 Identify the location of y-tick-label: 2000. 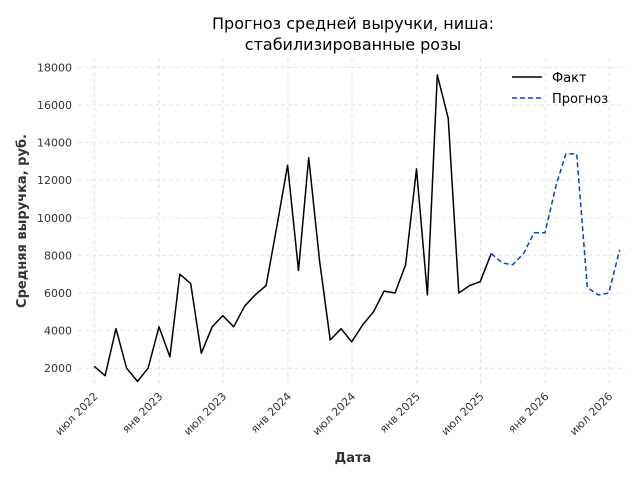
(58, 368).